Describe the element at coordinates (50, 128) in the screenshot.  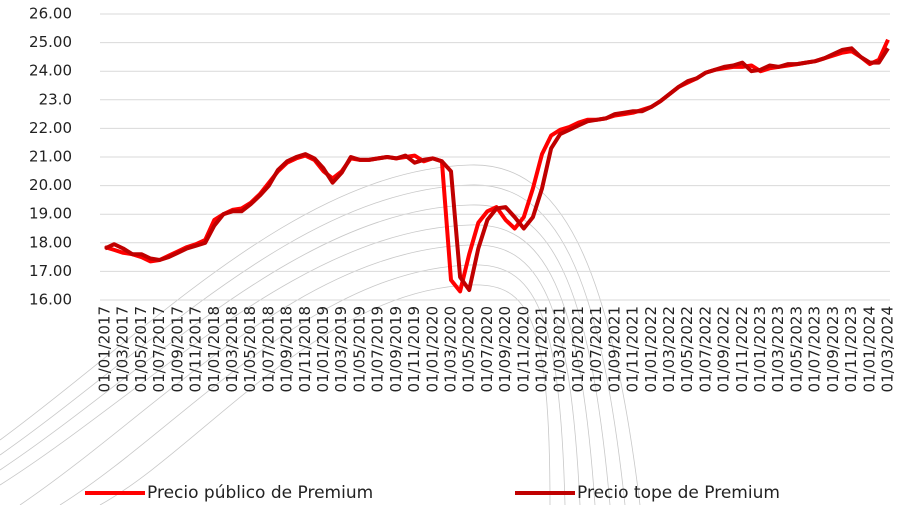
I see `y-tick-label: 22.00` at that location.